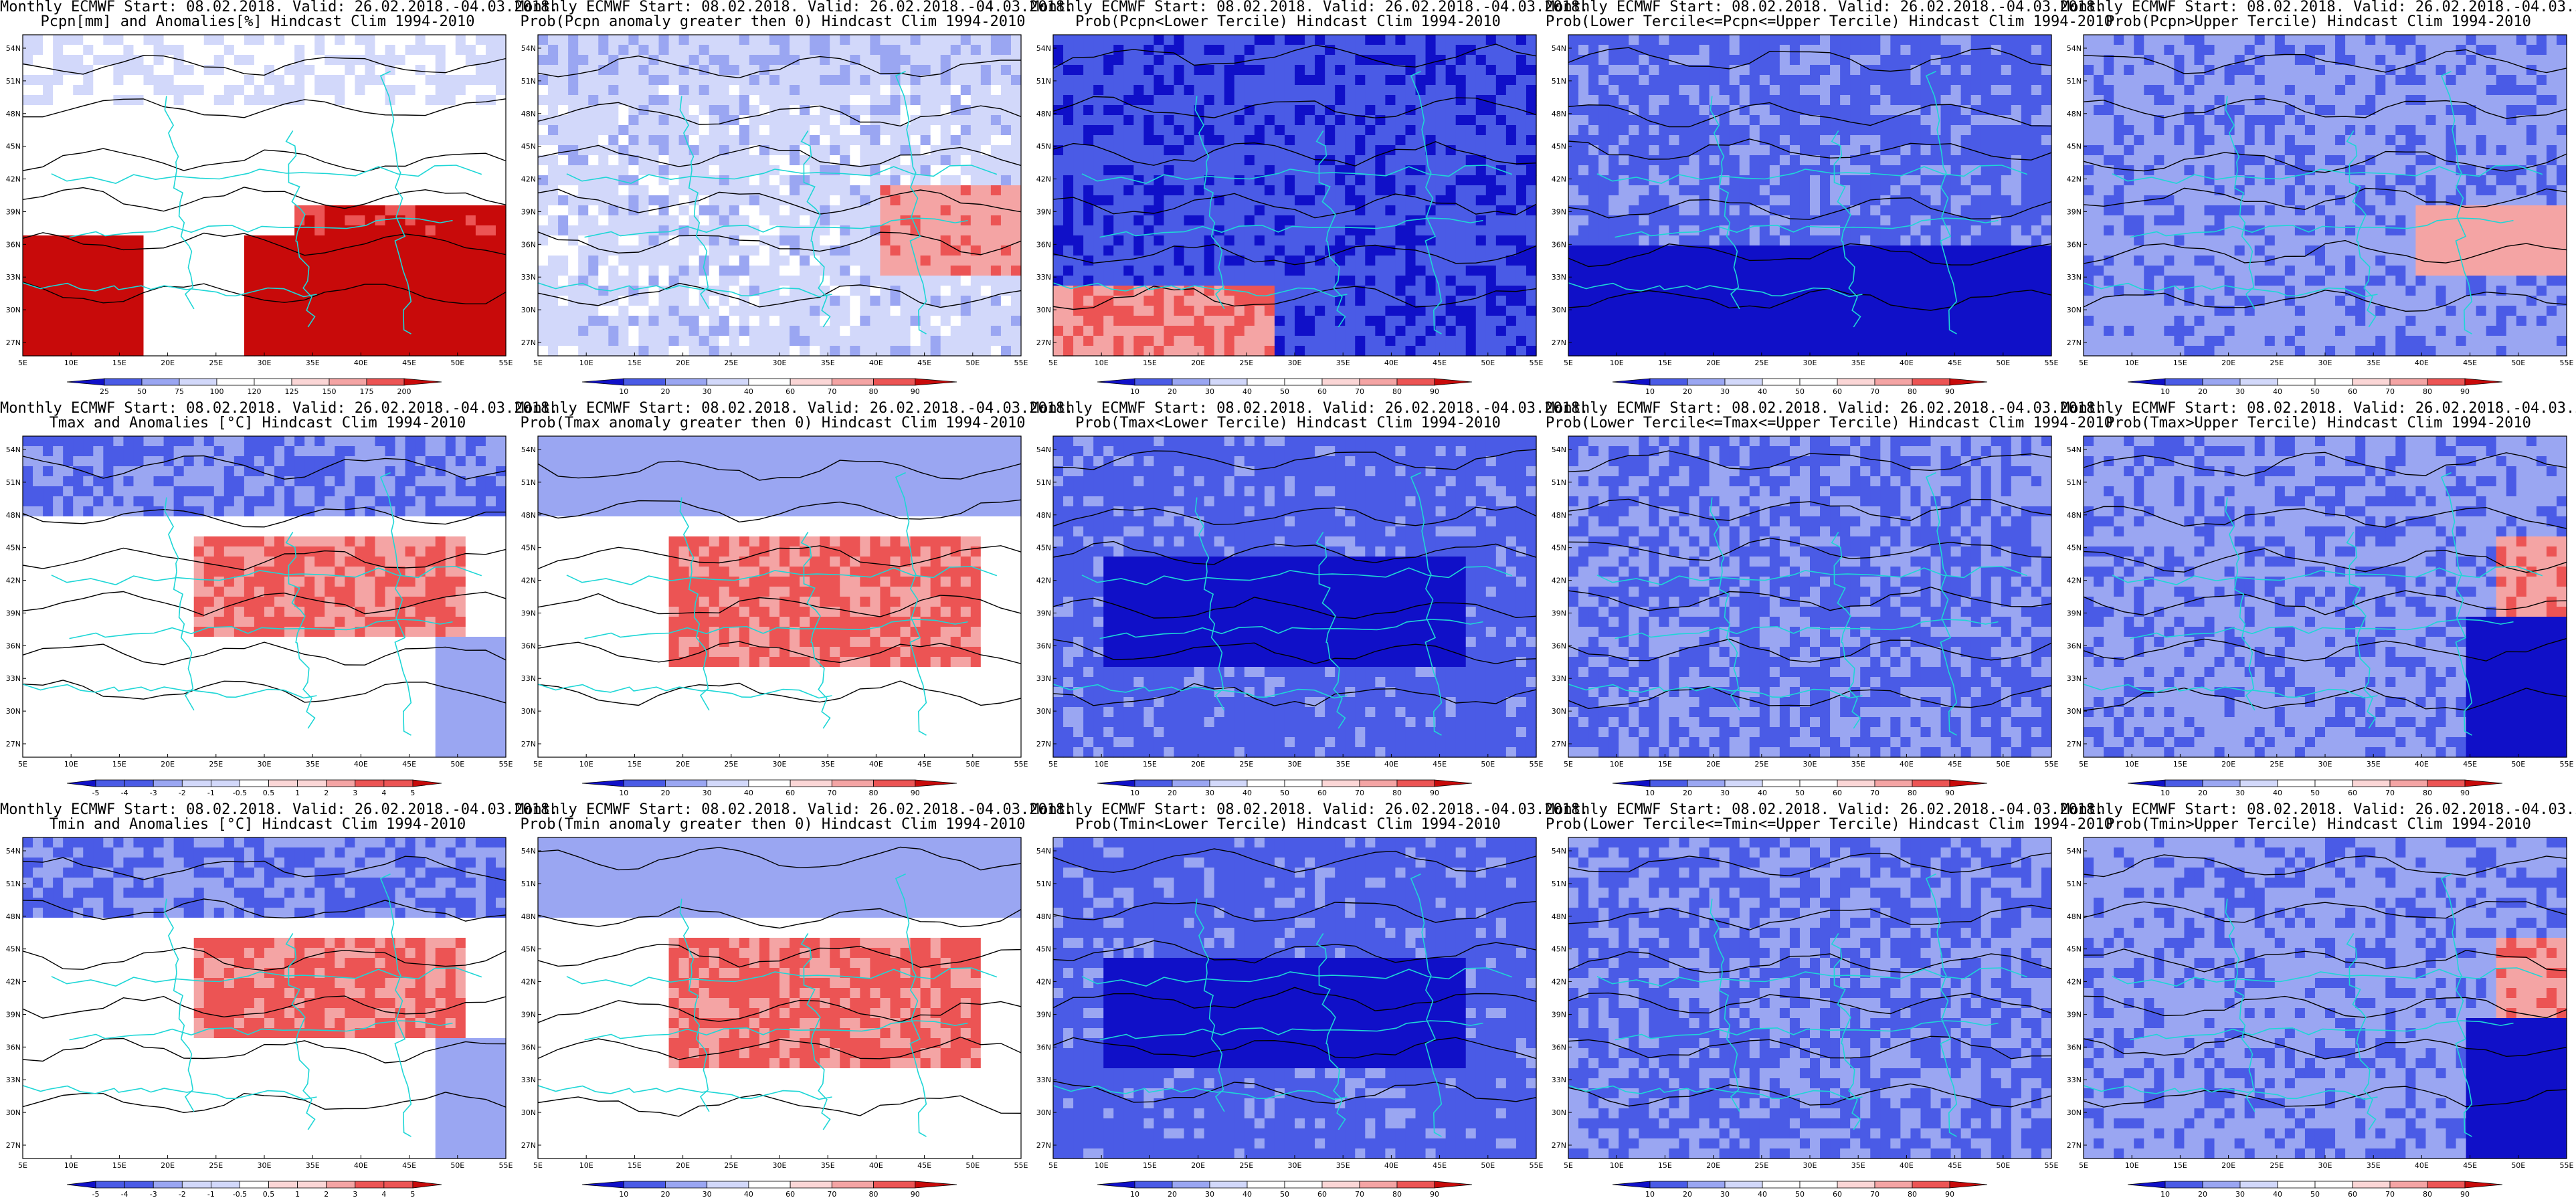 This screenshot has width=2576, height=1204. Describe the element at coordinates (326, 1194) in the screenshot. I see `colorbar-label: 2` at that location.